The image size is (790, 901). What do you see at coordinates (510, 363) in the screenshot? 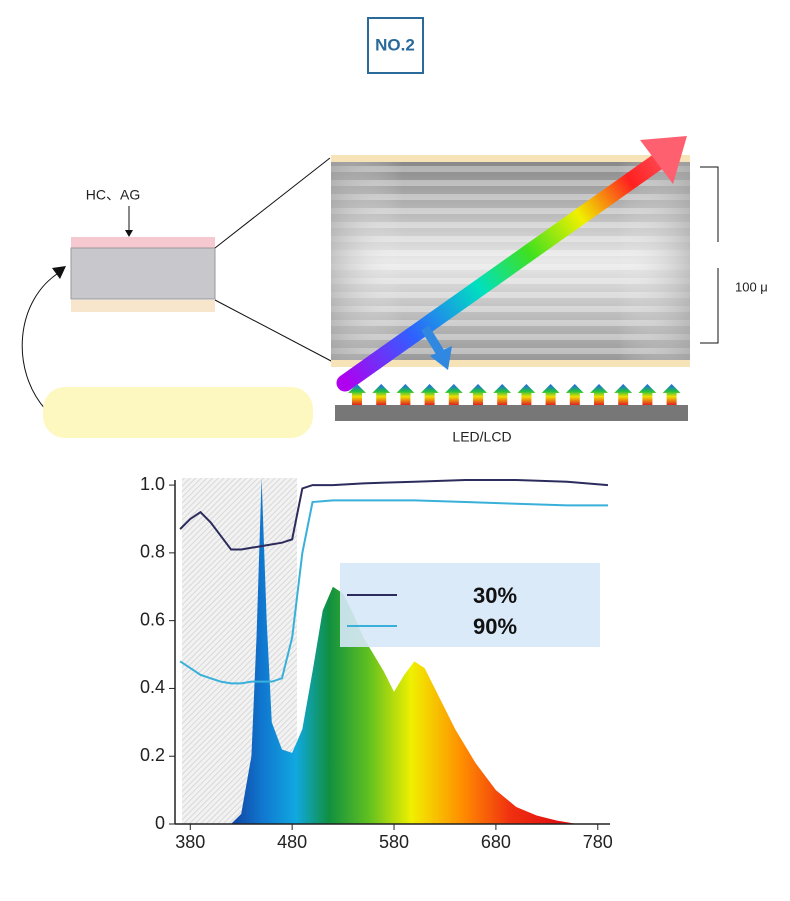
I see `bottom-layer` at bounding box center [510, 363].